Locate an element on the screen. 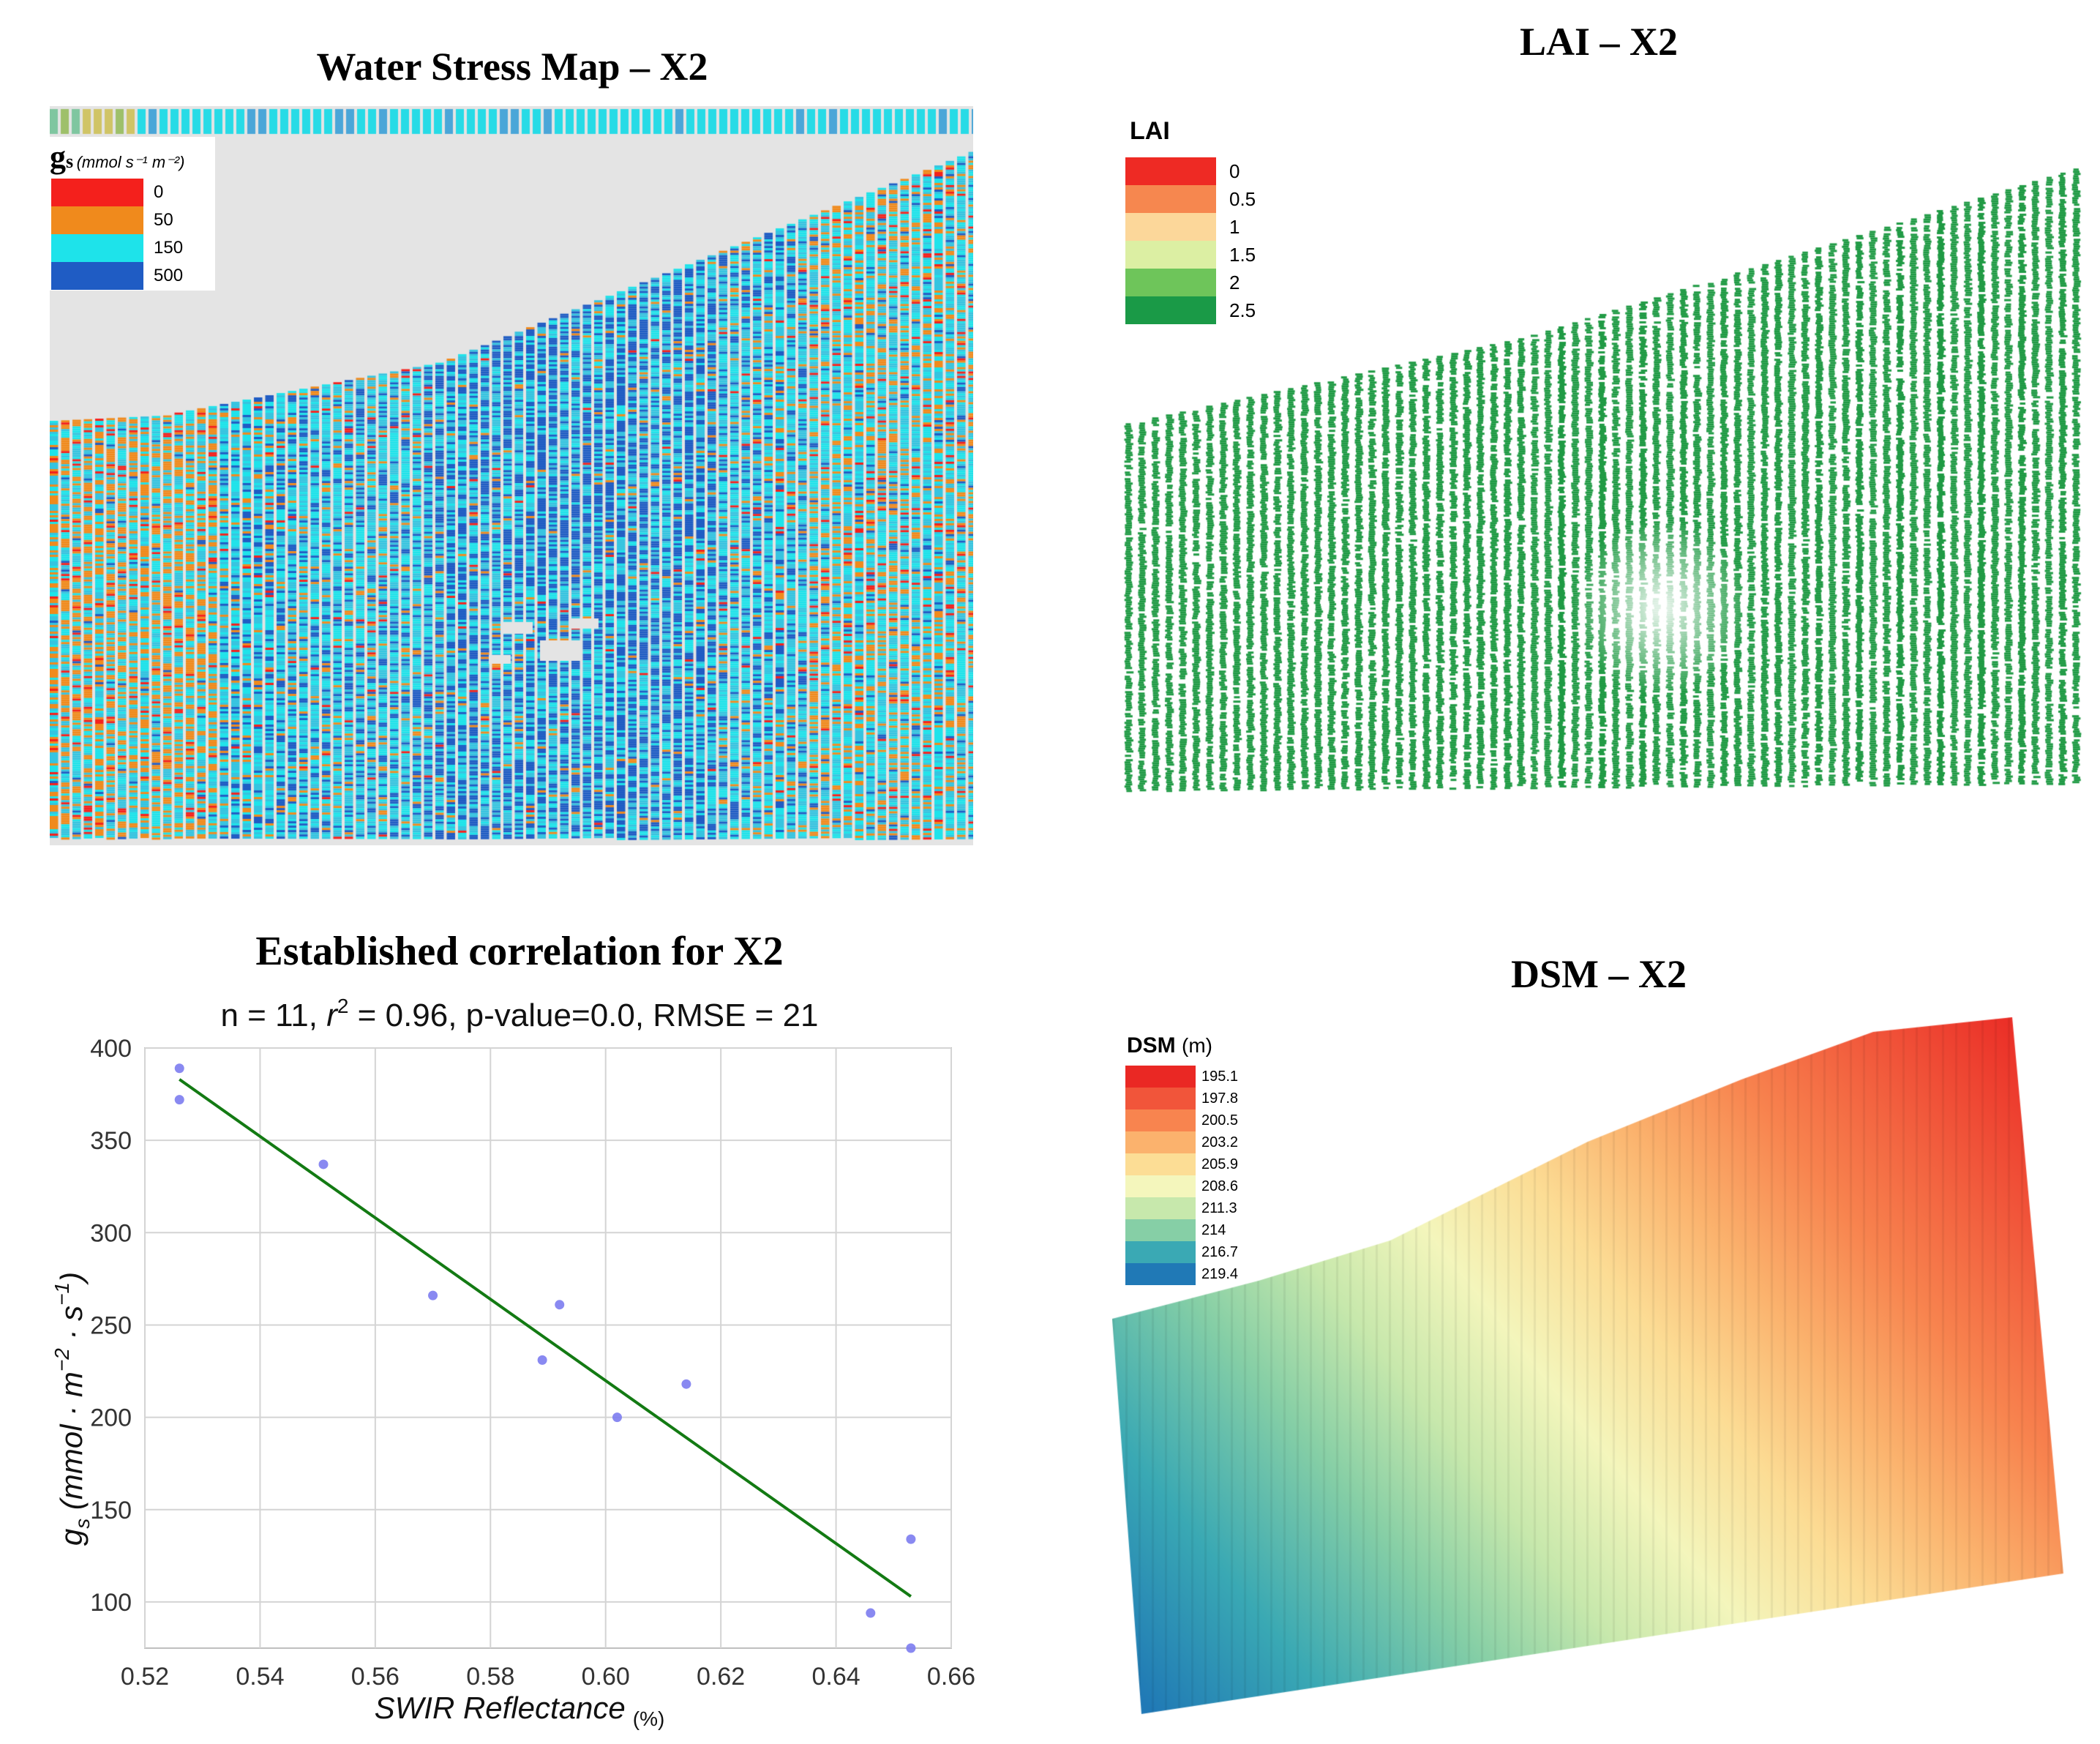 The image size is (2100, 1744). legend-item: 2 is located at coordinates (1182, 282).